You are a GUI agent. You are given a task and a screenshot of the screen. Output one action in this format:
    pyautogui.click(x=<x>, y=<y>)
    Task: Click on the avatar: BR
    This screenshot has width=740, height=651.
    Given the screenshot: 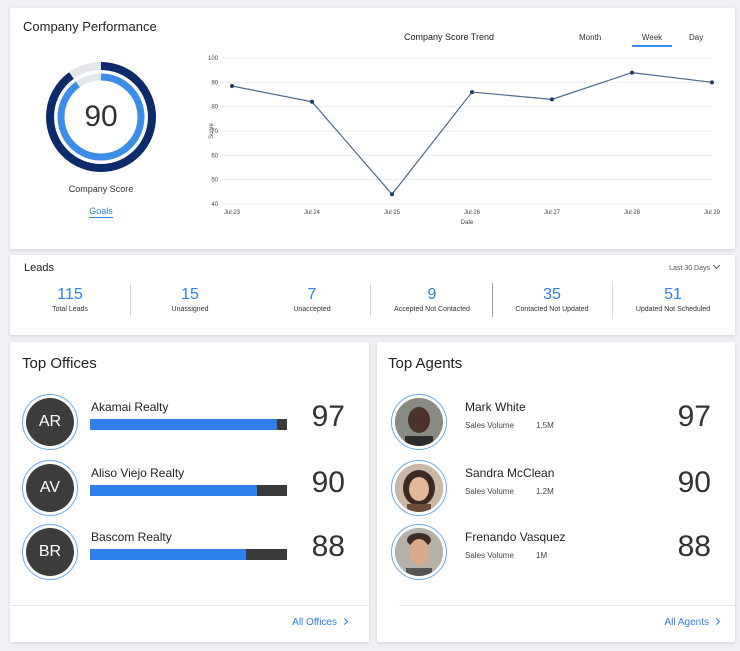 What is the action you would take?
    pyautogui.click(x=50, y=552)
    